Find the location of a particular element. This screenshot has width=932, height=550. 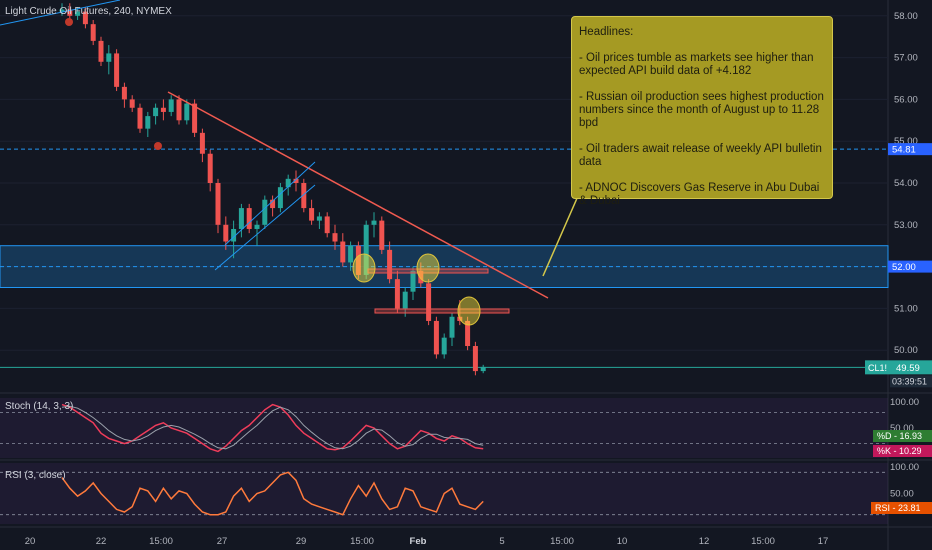

price-tick: 53.00 is located at coordinates (906, 225).